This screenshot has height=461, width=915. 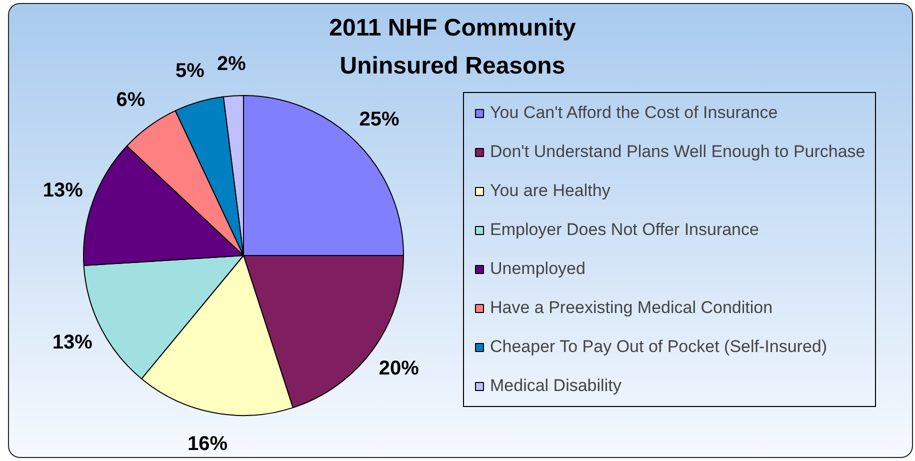 I want to click on data-label: 20%, so click(x=399, y=368).